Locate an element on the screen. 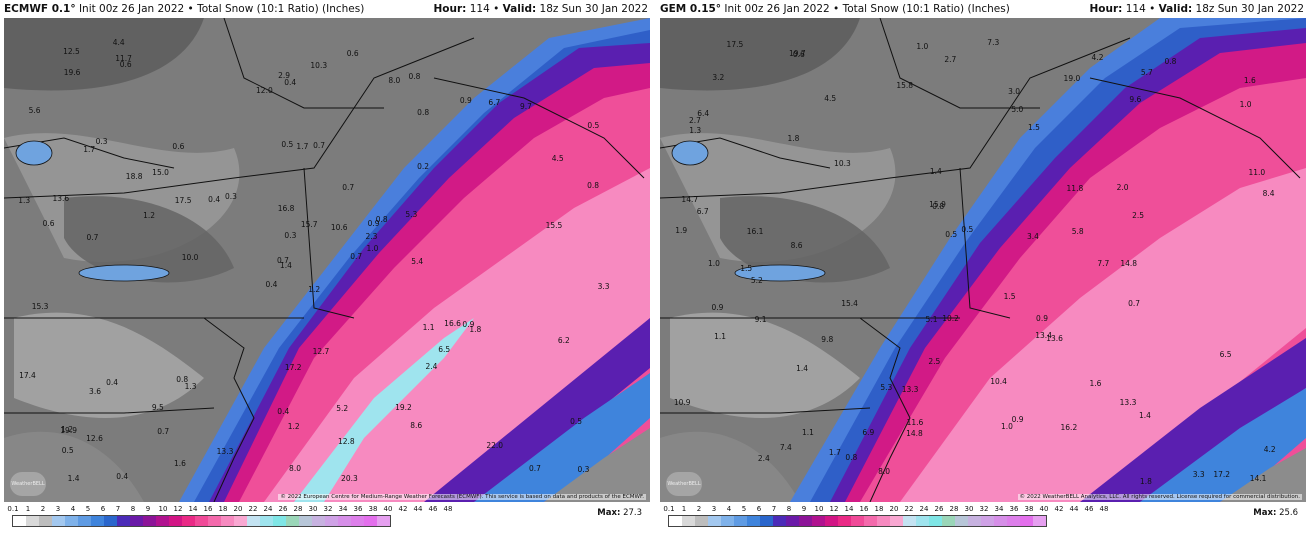  legend-tick-label: 6 is located at coordinates (103, 509).